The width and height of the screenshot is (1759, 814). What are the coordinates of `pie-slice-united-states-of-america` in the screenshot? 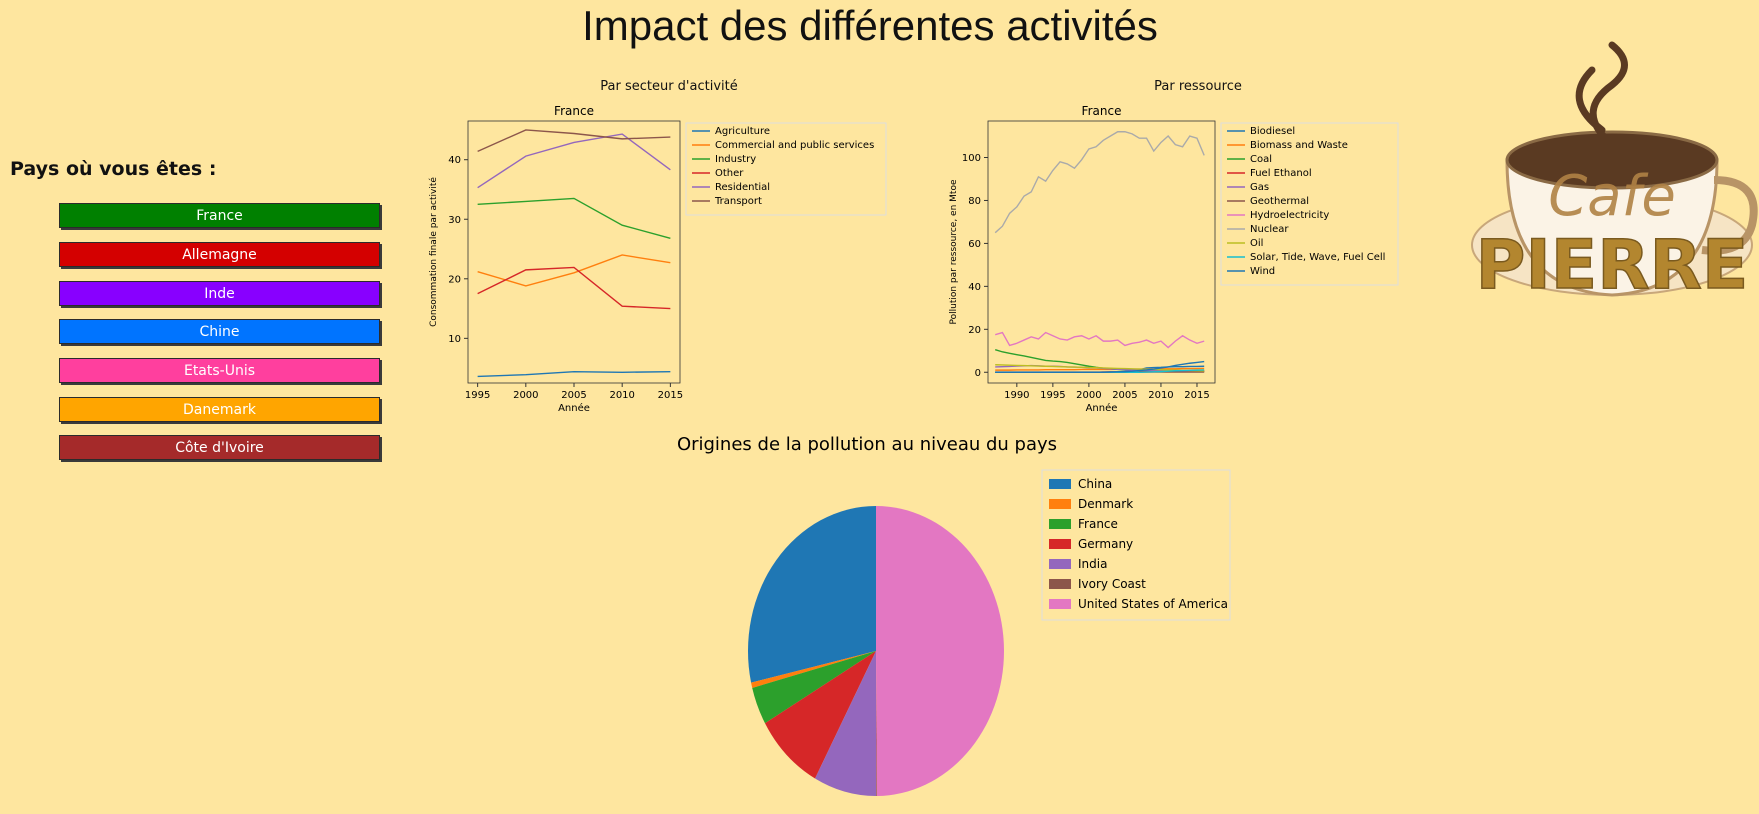 It's located at (940, 651).